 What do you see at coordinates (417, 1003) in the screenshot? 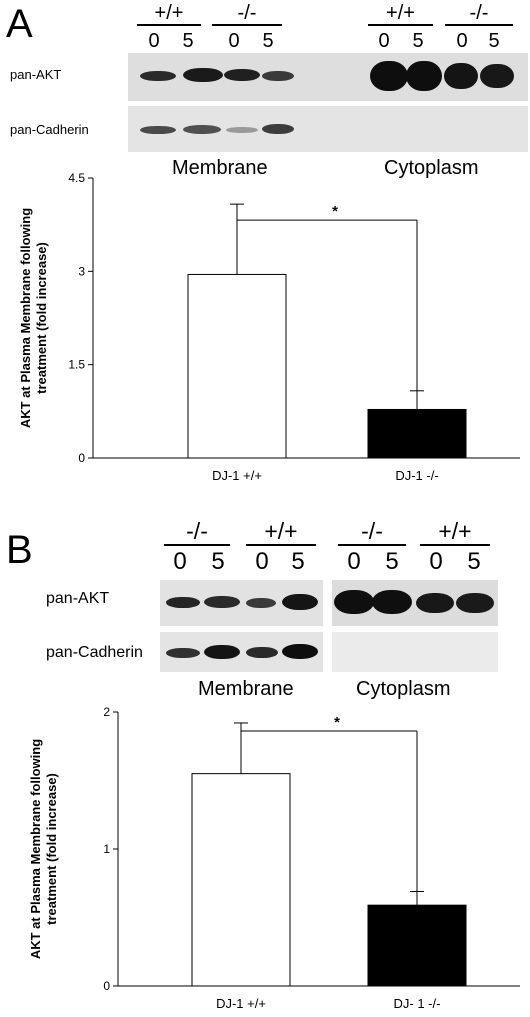
I see `x-category-label: DJ- 1 -/-` at bounding box center [417, 1003].